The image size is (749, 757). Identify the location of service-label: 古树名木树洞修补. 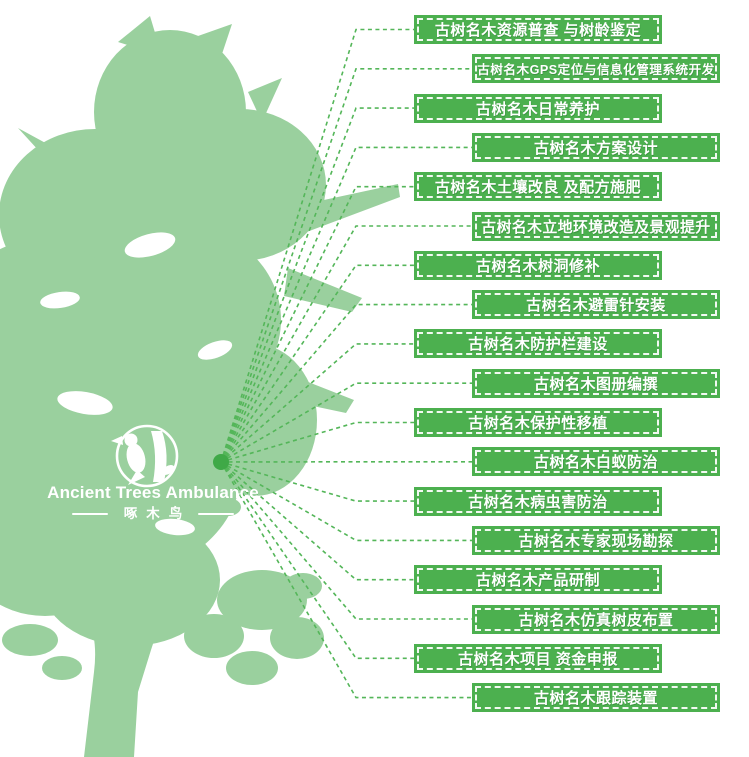
(537, 266).